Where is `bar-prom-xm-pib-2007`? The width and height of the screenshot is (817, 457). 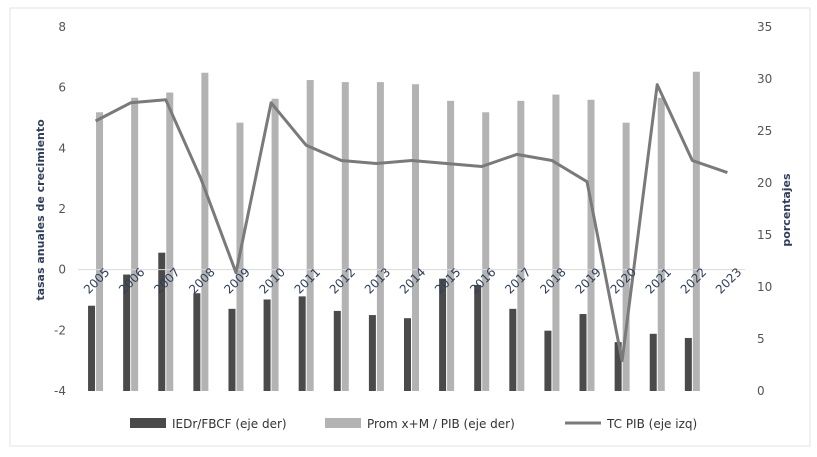 bar-prom-xm-pib-2007 is located at coordinates (170, 242).